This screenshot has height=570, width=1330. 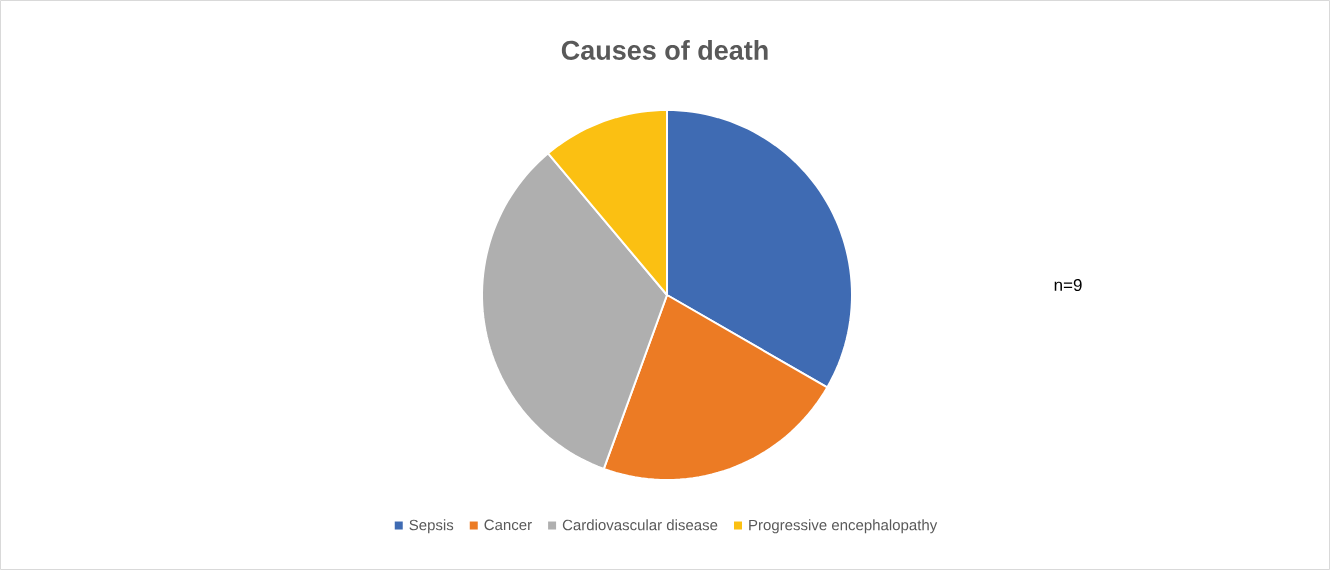 What do you see at coordinates (508, 525) in the screenshot?
I see `legend-label: Cancer` at bounding box center [508, 525].